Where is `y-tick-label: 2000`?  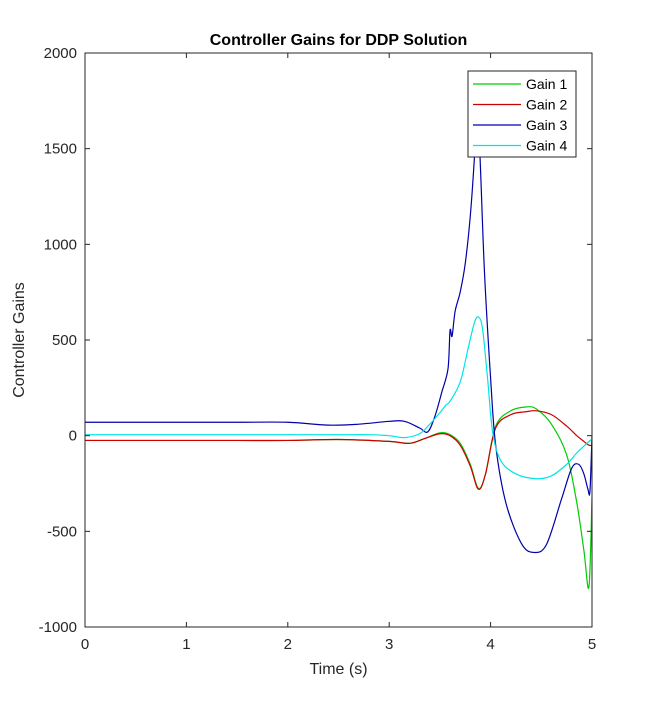 y-tick-label: 2000 is located at coordinates (60, 53).